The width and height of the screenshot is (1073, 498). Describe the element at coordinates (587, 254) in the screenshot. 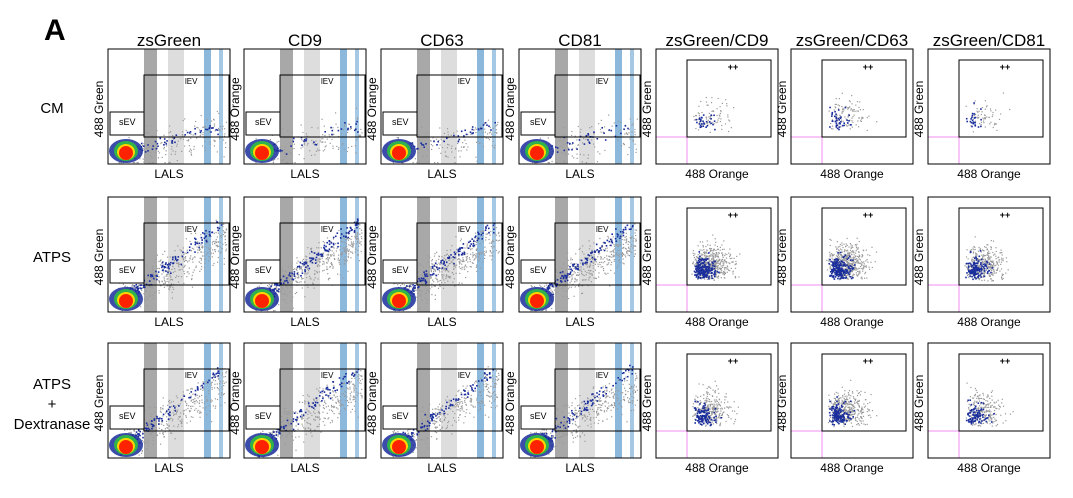

I see `calibration-band` at that location.